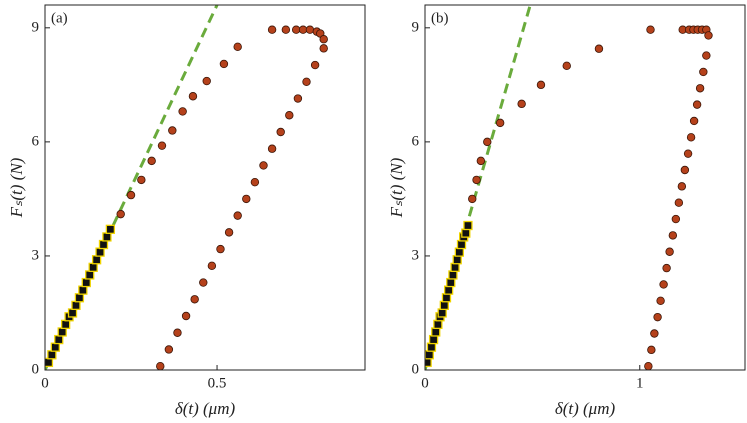 The width and height of the screenshot is (747, 423). What do you see at coordinates (440, 18) in the screenshot?
I see `panel-label: (b)` at bounding box center [440, 18].